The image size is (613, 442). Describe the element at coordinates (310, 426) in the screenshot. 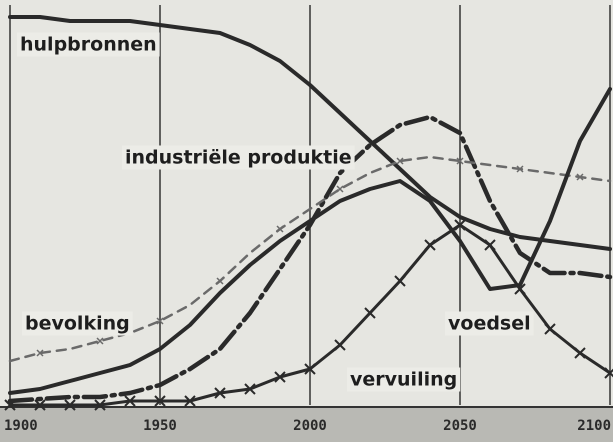

I see `x-tick-label: 2000` at that location.